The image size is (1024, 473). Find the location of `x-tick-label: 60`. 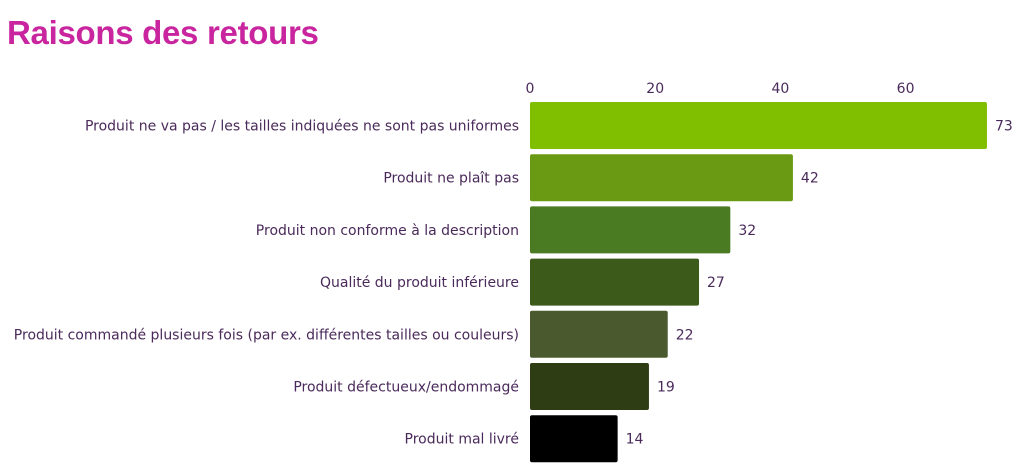

x-tick-label: 60 is located at coordinates (906, 89).